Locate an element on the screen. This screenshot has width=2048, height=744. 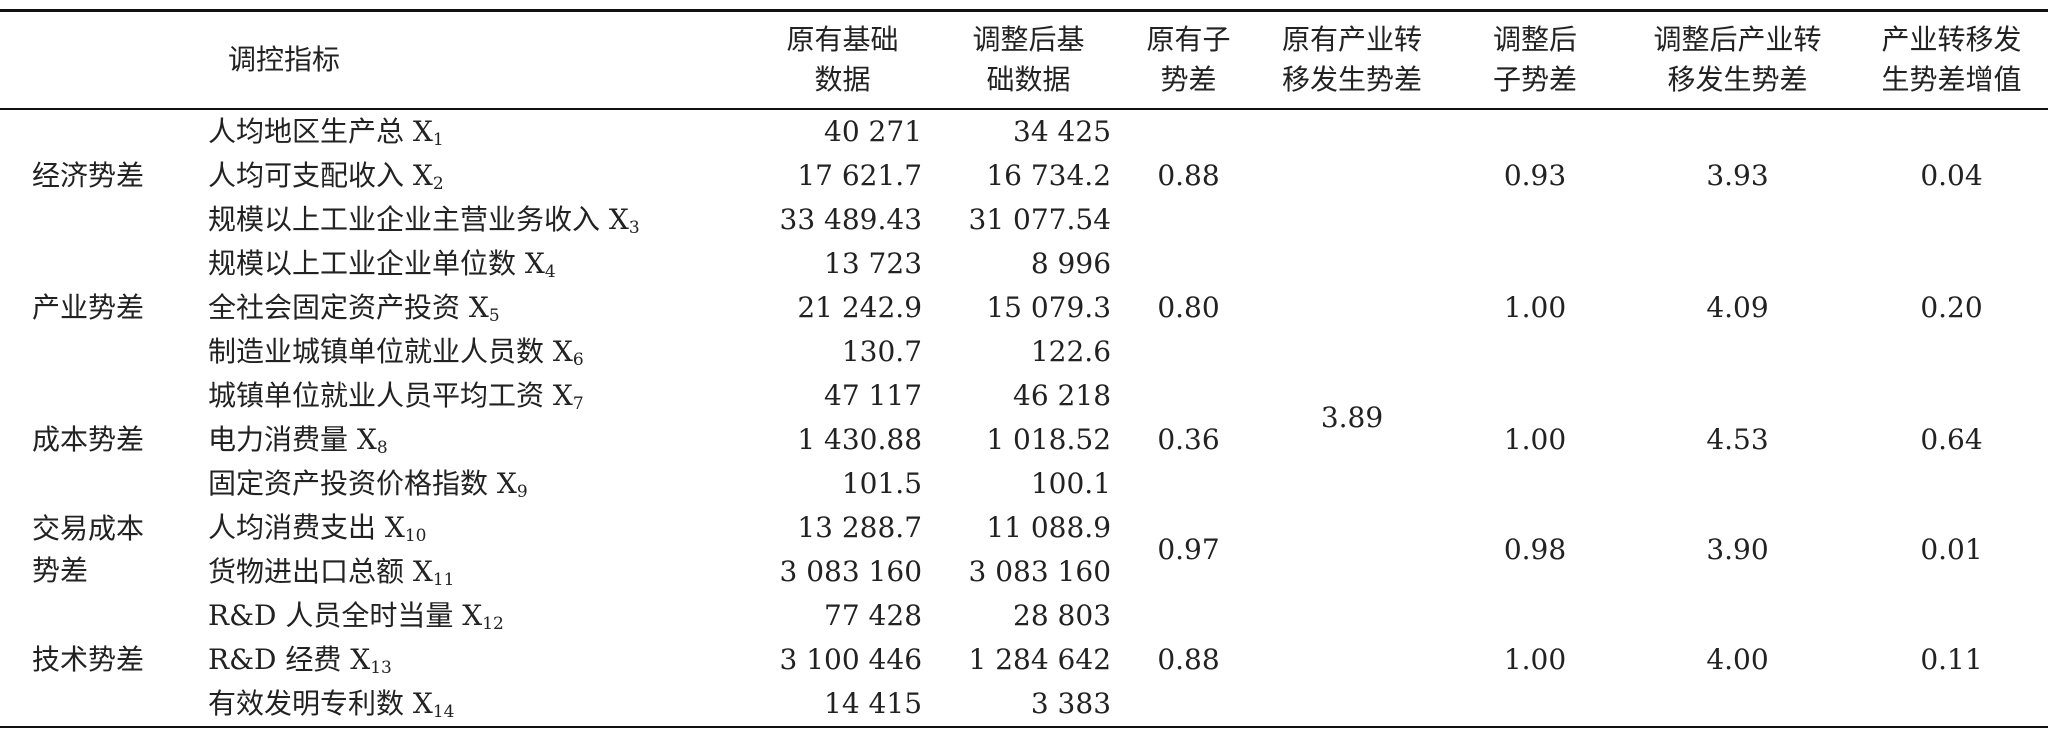
indicator-subscript: 13 is located at coordinates (381, 668).